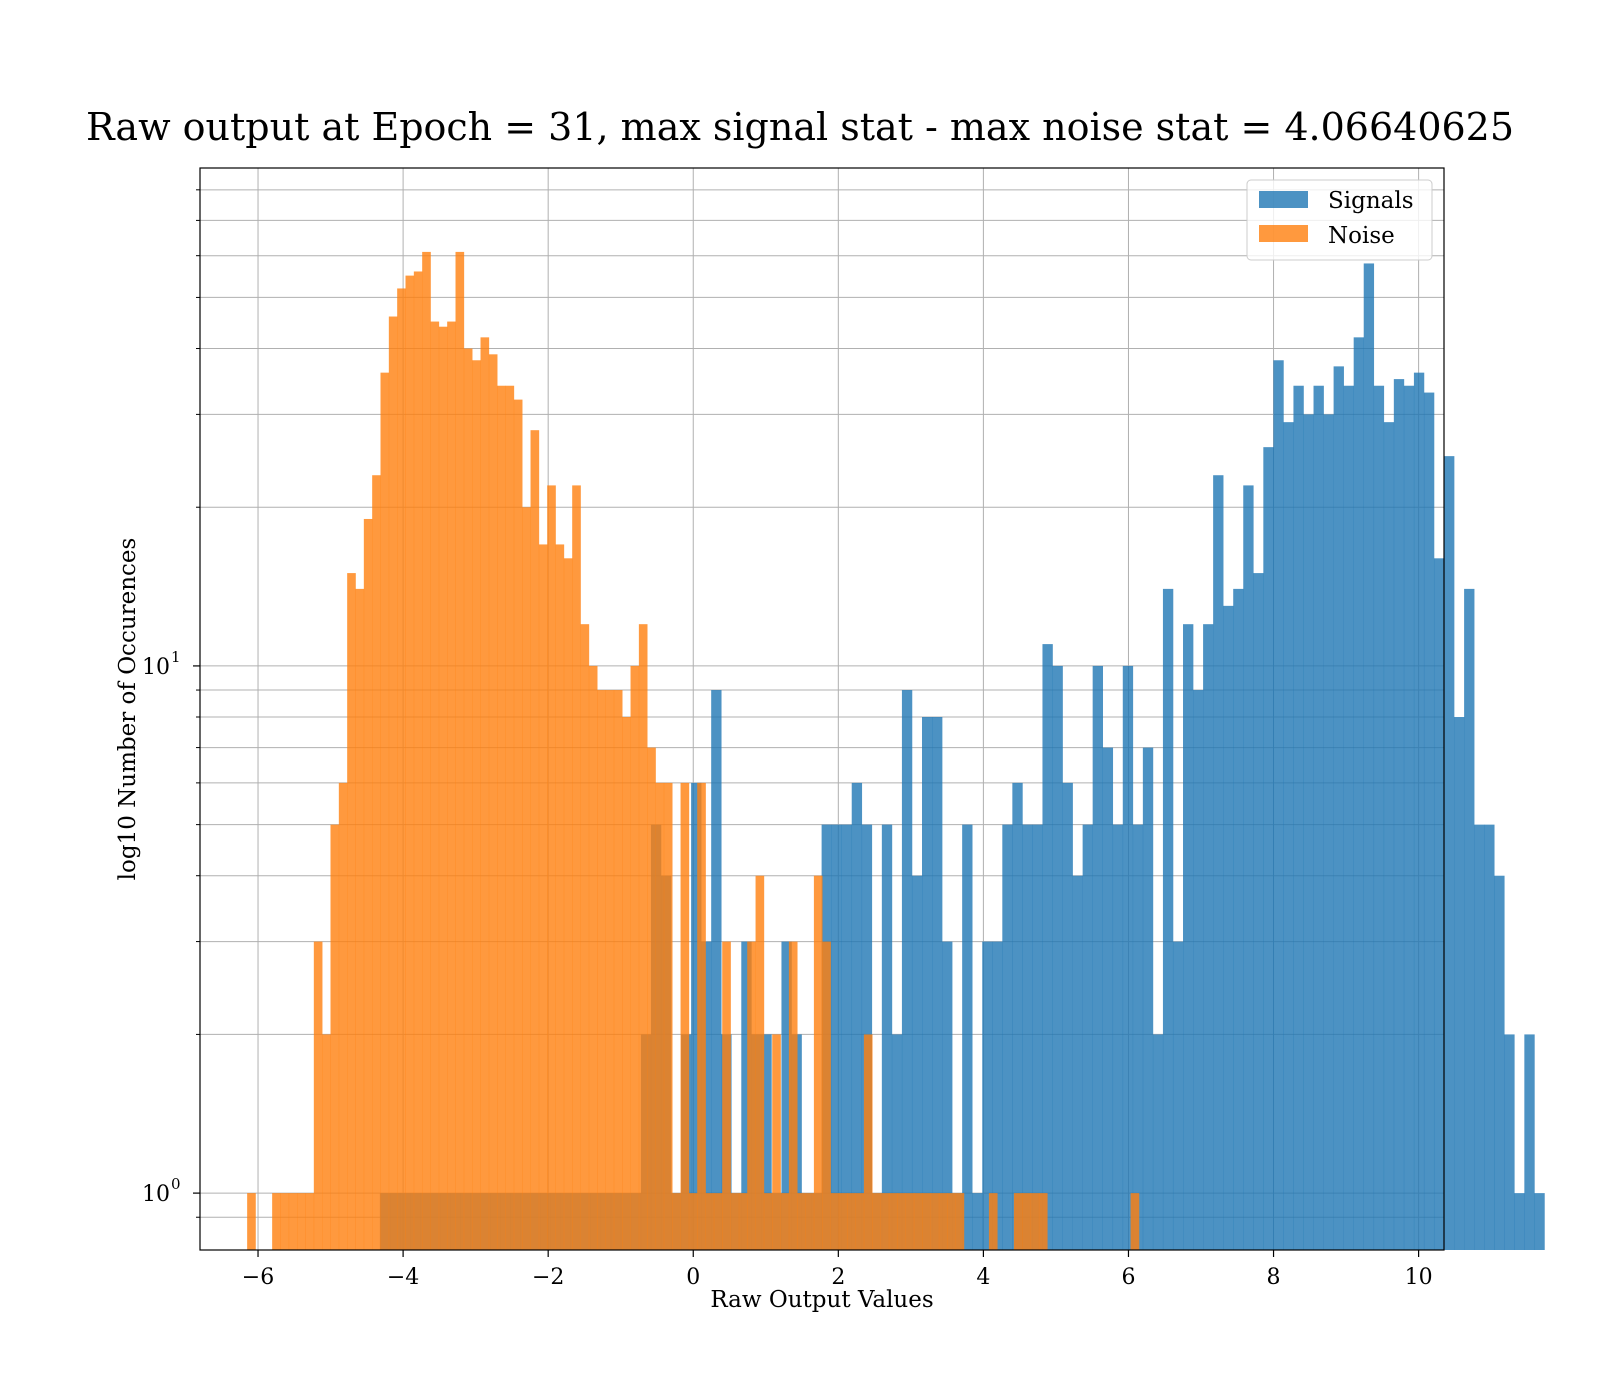 The height and width of the screenshot is (1400, 1600). What do you see at coordinates (1339, 220) in the screenshot?
I see `legend: Signals Noise` at bounding box center [1339, 220].